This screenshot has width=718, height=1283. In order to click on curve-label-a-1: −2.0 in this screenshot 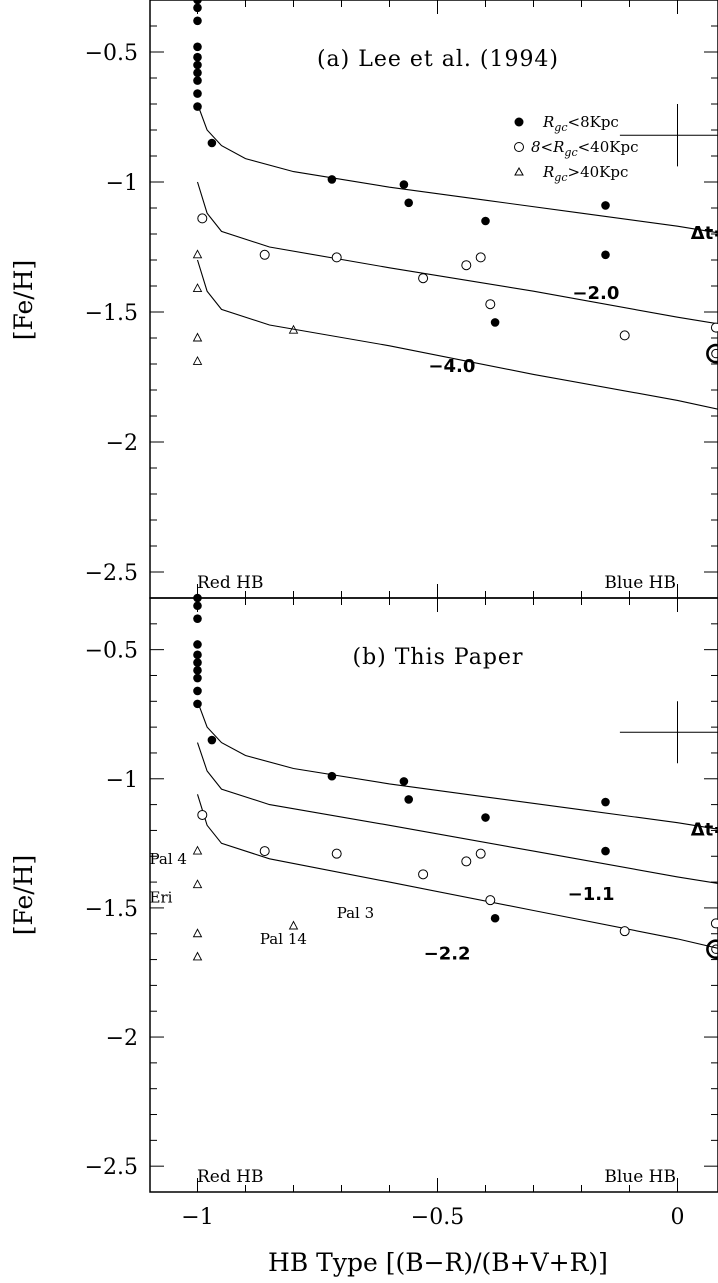, I will do `click(595, 293)`.